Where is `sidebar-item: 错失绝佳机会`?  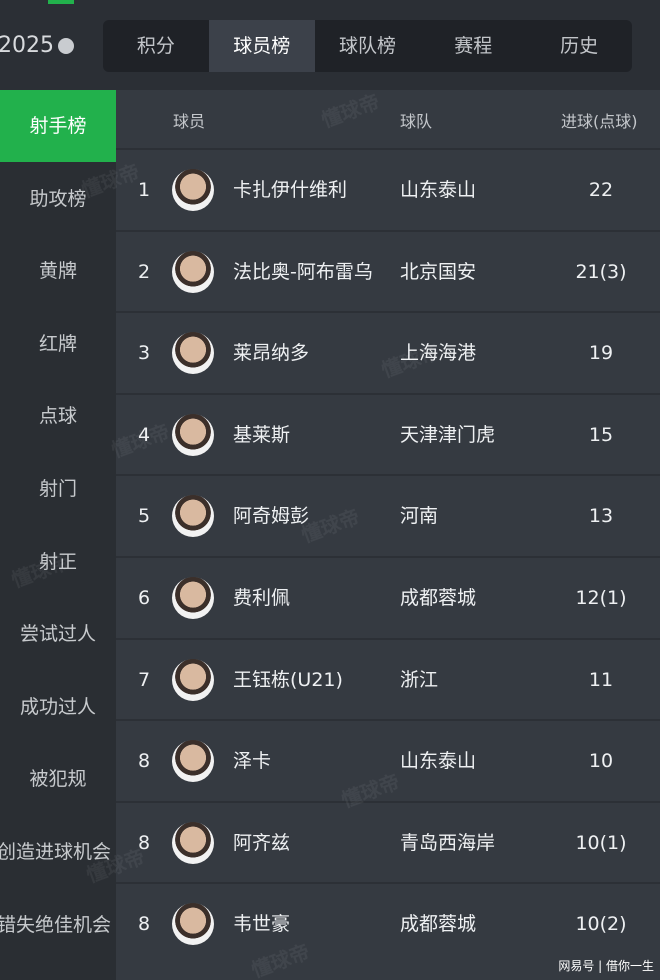 sidebar-item: 错失绝佳机会 is located at coordinates (58, 925).